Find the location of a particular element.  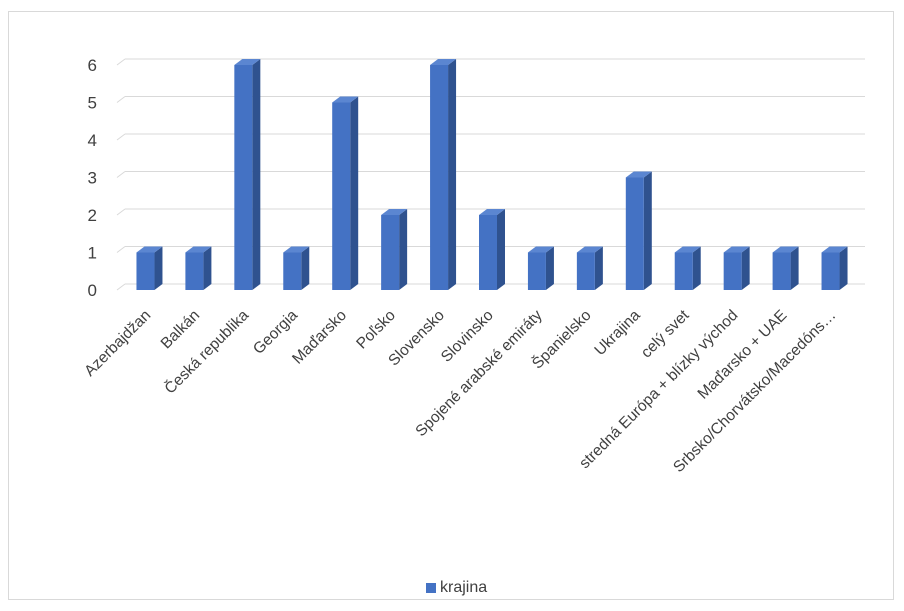

y-tick-label: 3 is located at coordinates (92, 178).